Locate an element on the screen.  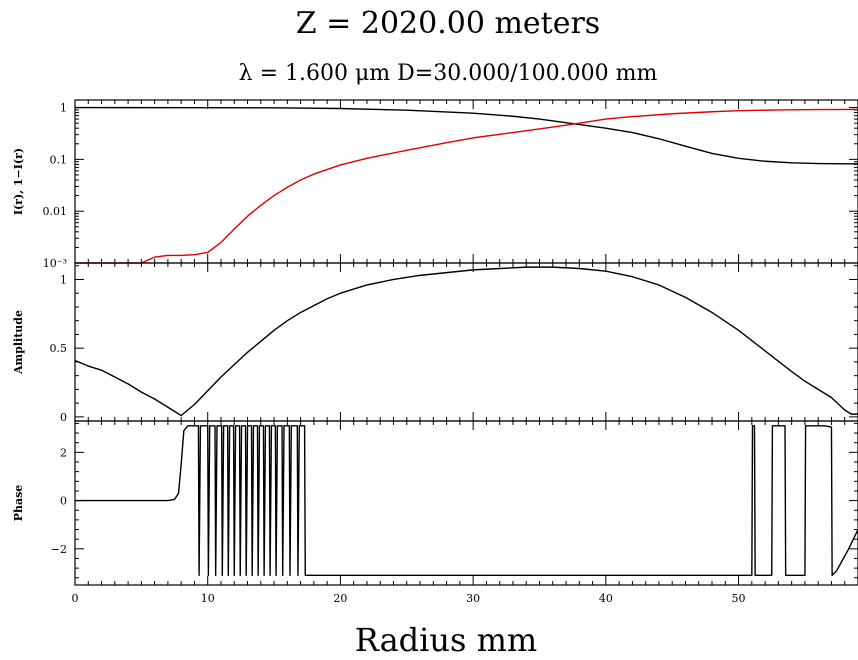
x-tick-label: 0 is located at coordinates (75, 598).